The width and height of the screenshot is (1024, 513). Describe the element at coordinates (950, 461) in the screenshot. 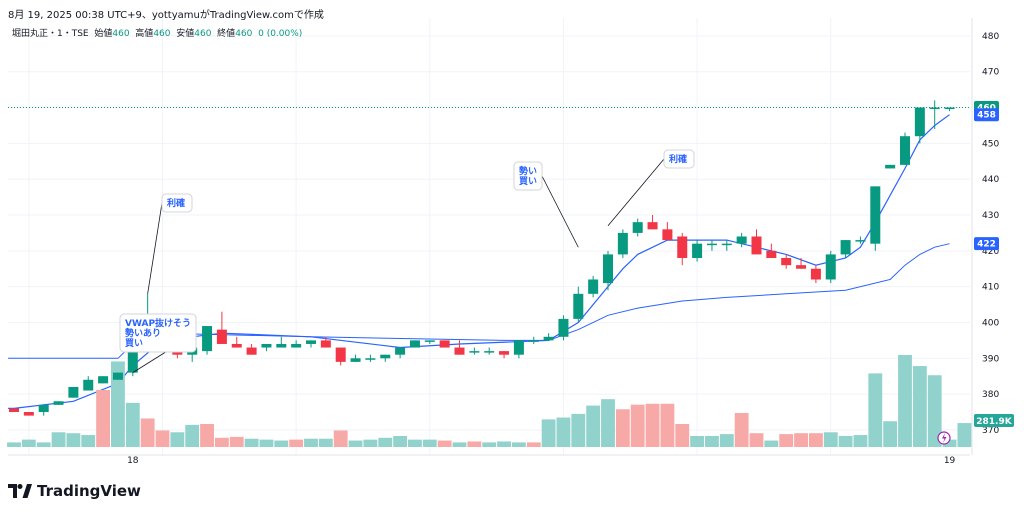

I see `time-tick-label: 19` at that location.